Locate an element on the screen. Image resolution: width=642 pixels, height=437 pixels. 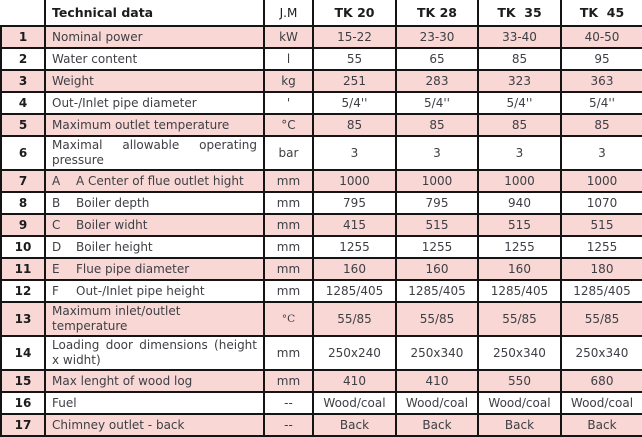
header-model-tk45: TK 45 is located at coordinates (601, 13).